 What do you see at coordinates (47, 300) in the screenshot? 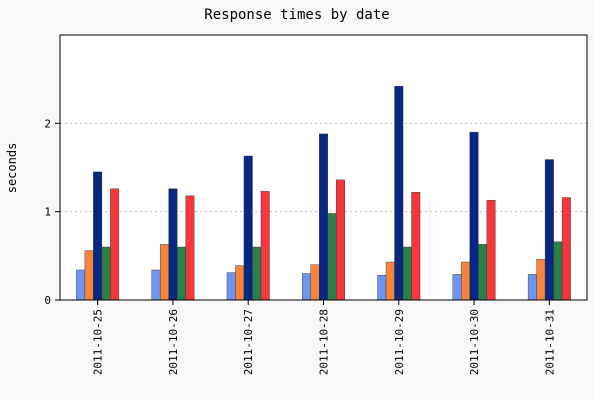
I see `y-tick-label: 0` at bounding box center [47, 300].